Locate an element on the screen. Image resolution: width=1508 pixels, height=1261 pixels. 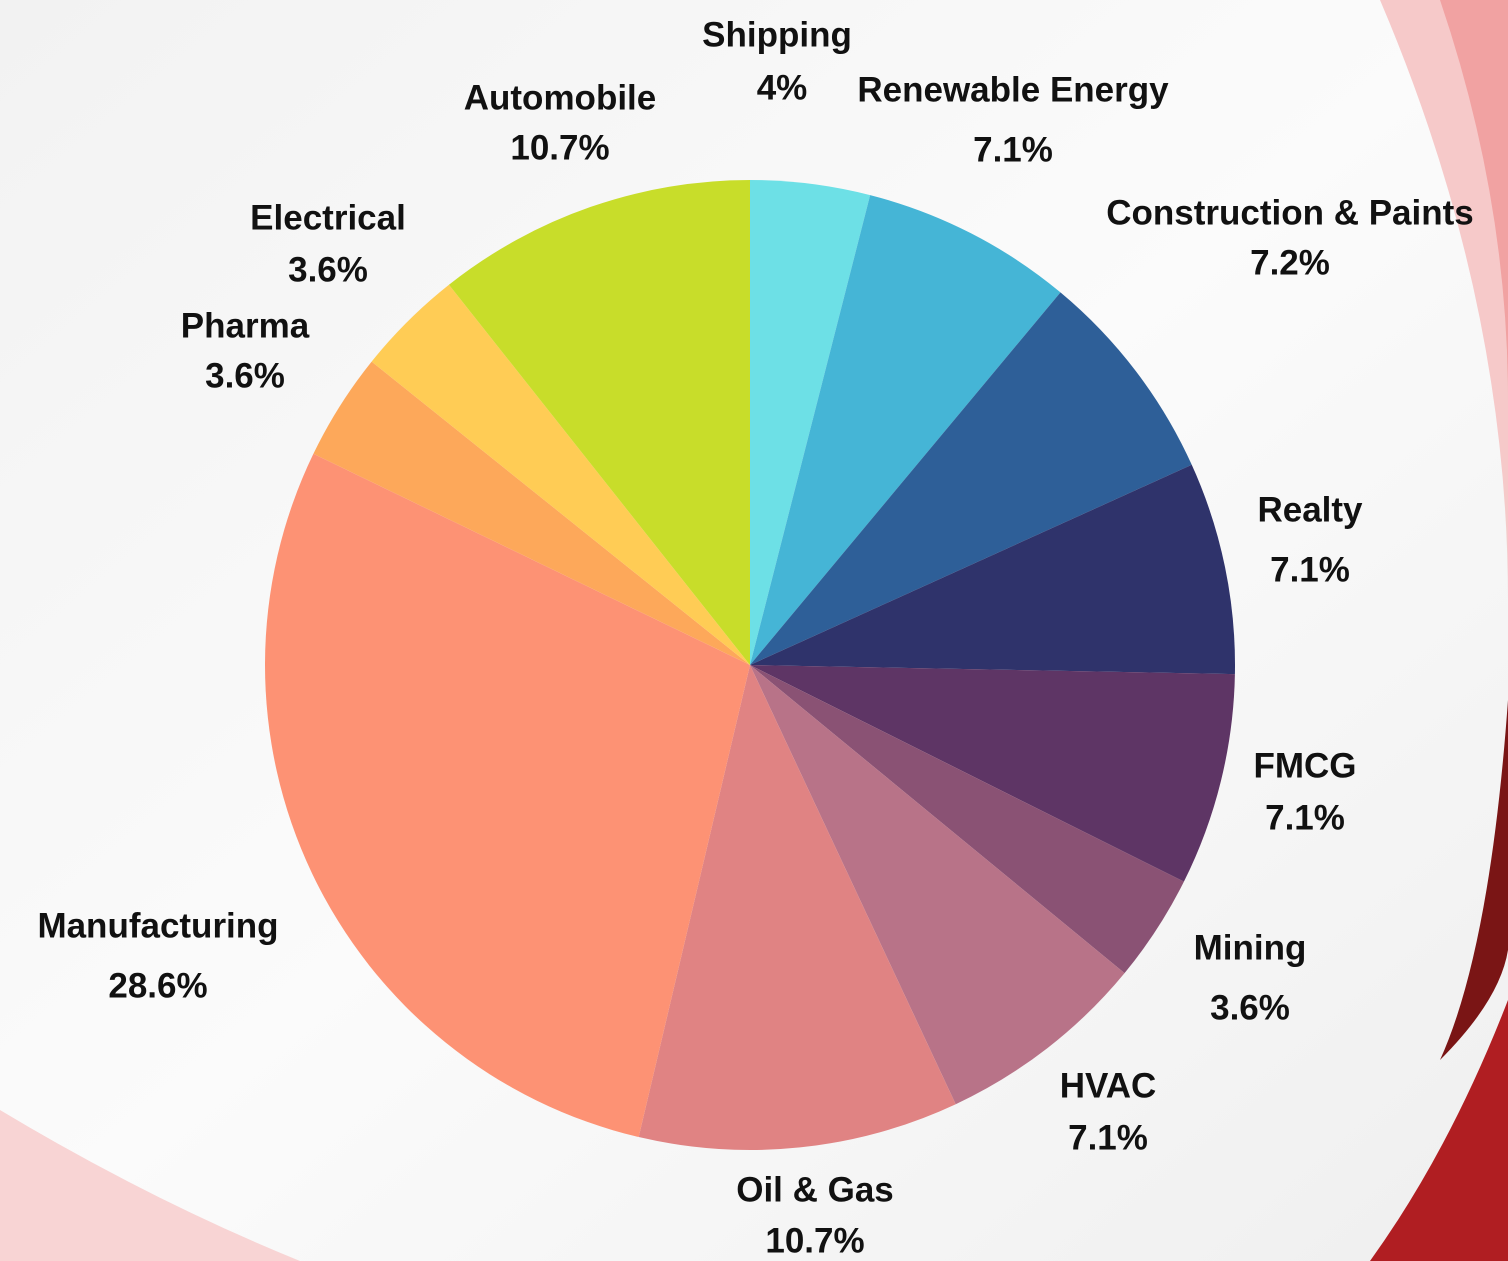
slice-label: Shipping is located at coordinates (777, 34).